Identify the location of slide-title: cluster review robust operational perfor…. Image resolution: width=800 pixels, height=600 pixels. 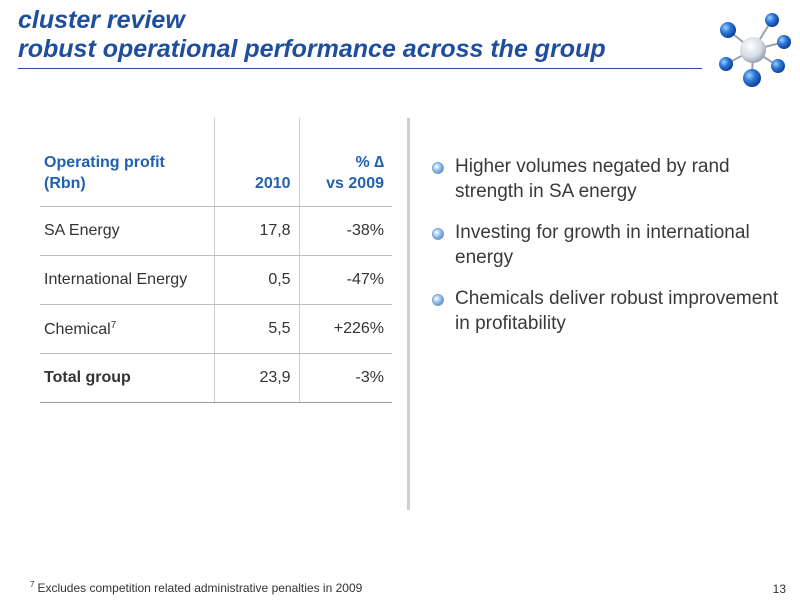
(358, 35).